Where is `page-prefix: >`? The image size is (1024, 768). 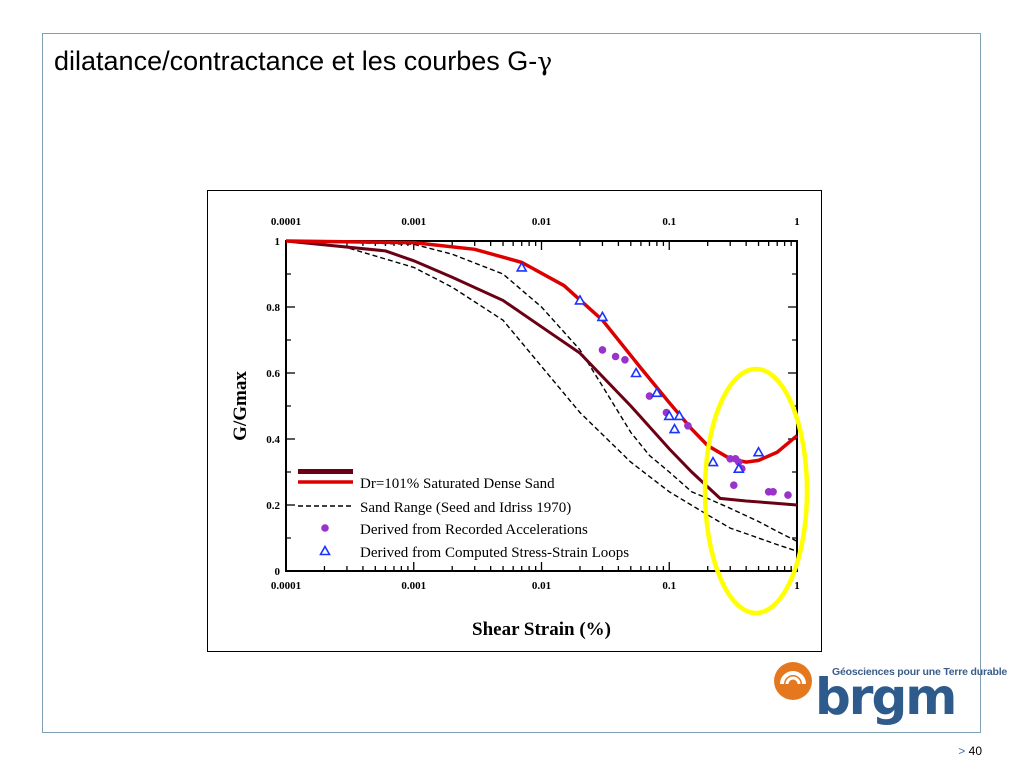 page-prefix: > is located at coordinates (962, 751).